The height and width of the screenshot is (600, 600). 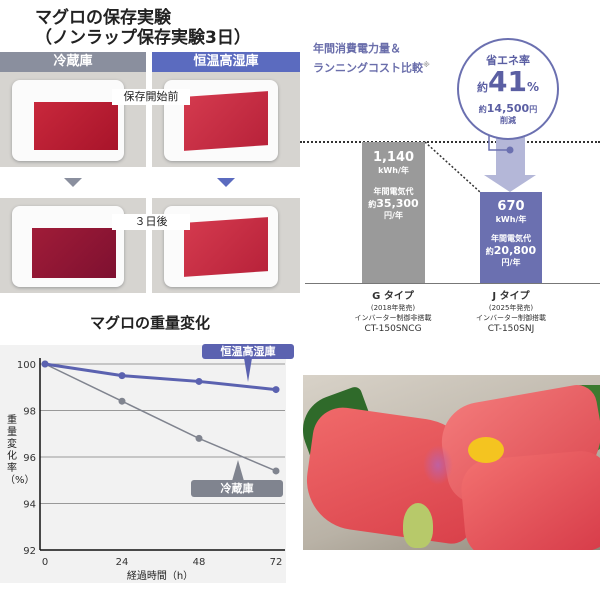 What do you see at coordinates (248, 351) in the screenshot?
I see `legend-humid: 恒温高湿庫` at bounding box center [248, 351].